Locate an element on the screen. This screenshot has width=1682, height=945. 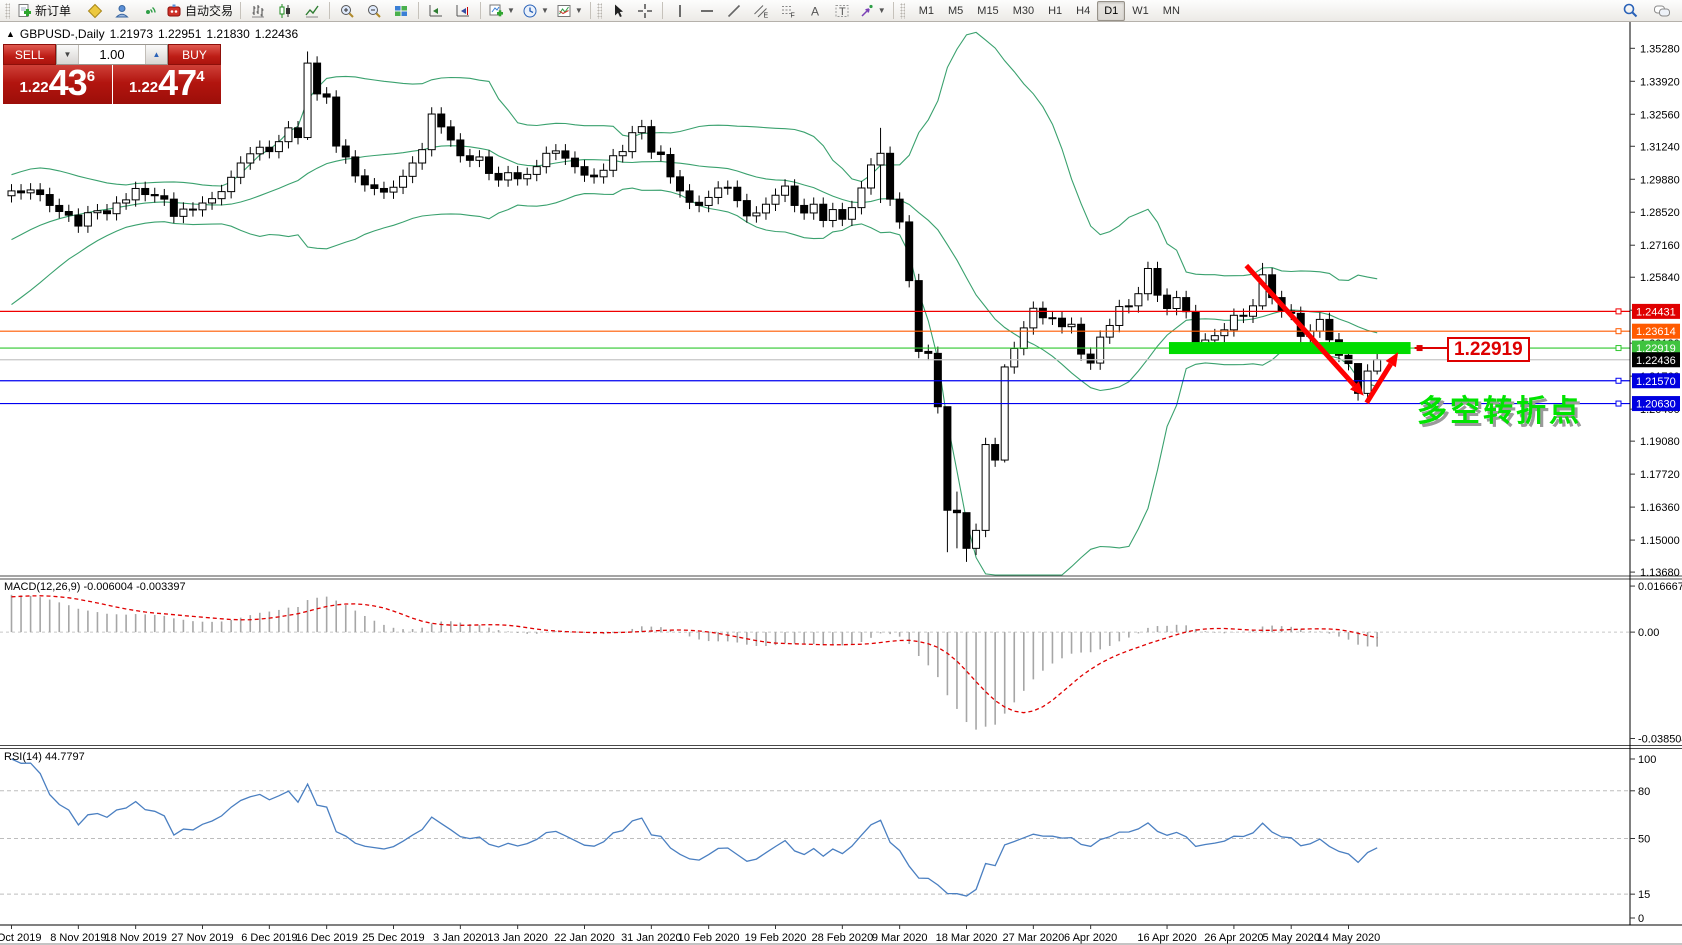
svg-text:MACD(12,26,9) -0.006004 -0.003: MACD(12,26,9) -0.006004 -0.003397 is located at coordinates (95, 587).